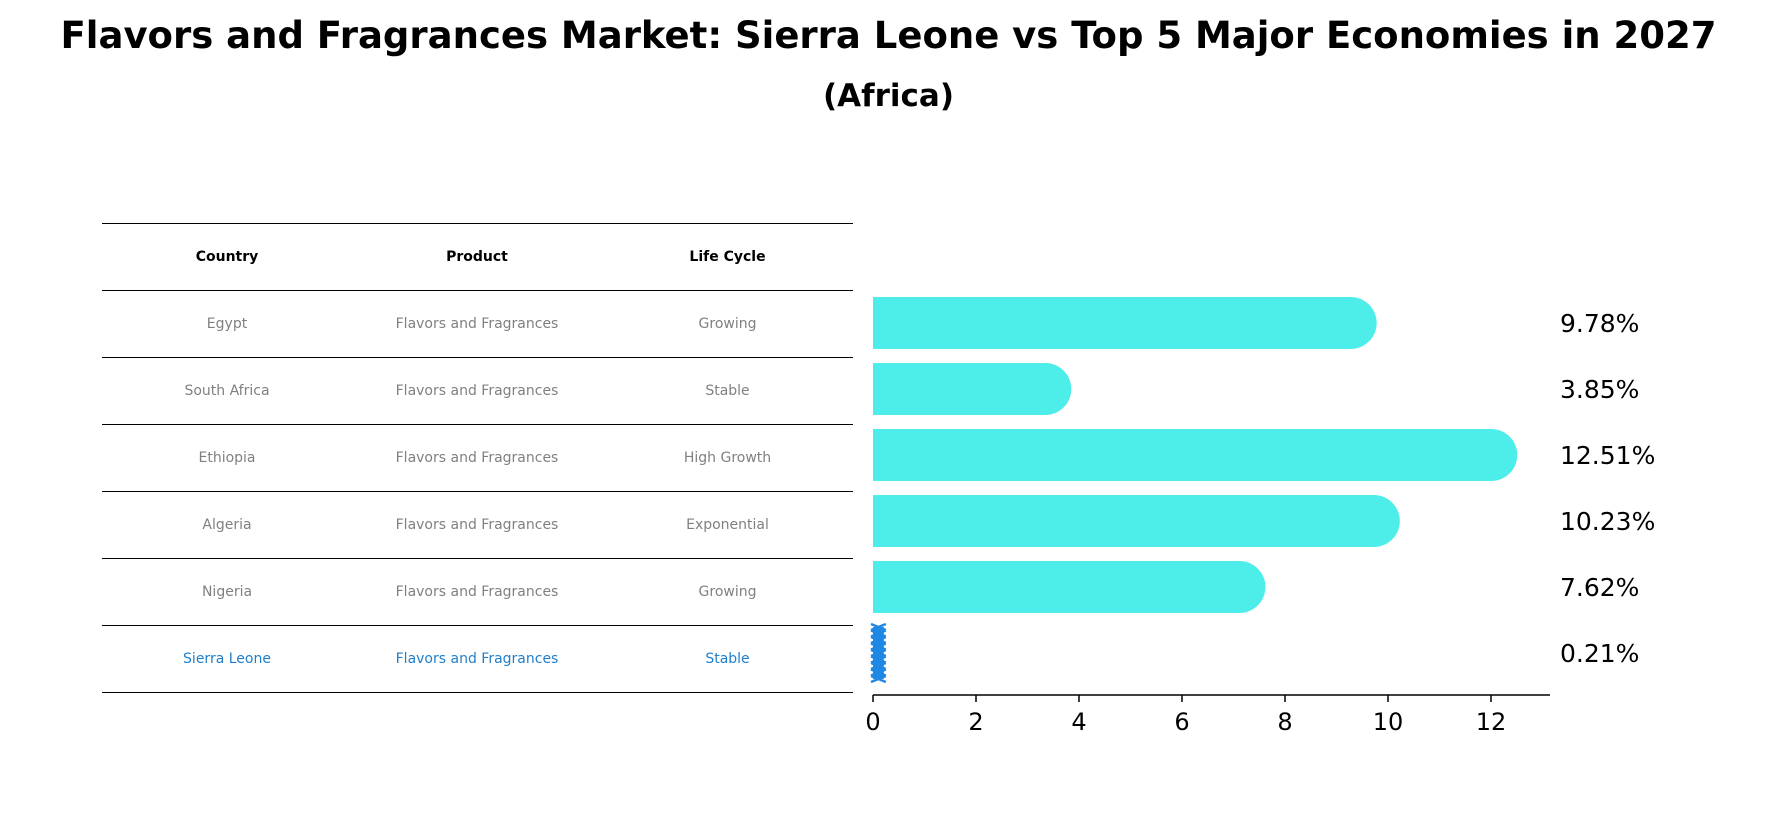 The width and height of the screenshot is (1777, 823). Describe the element at coordinates (872, 722) in the screenshot. I see `x-tick-label: 0` at that location.